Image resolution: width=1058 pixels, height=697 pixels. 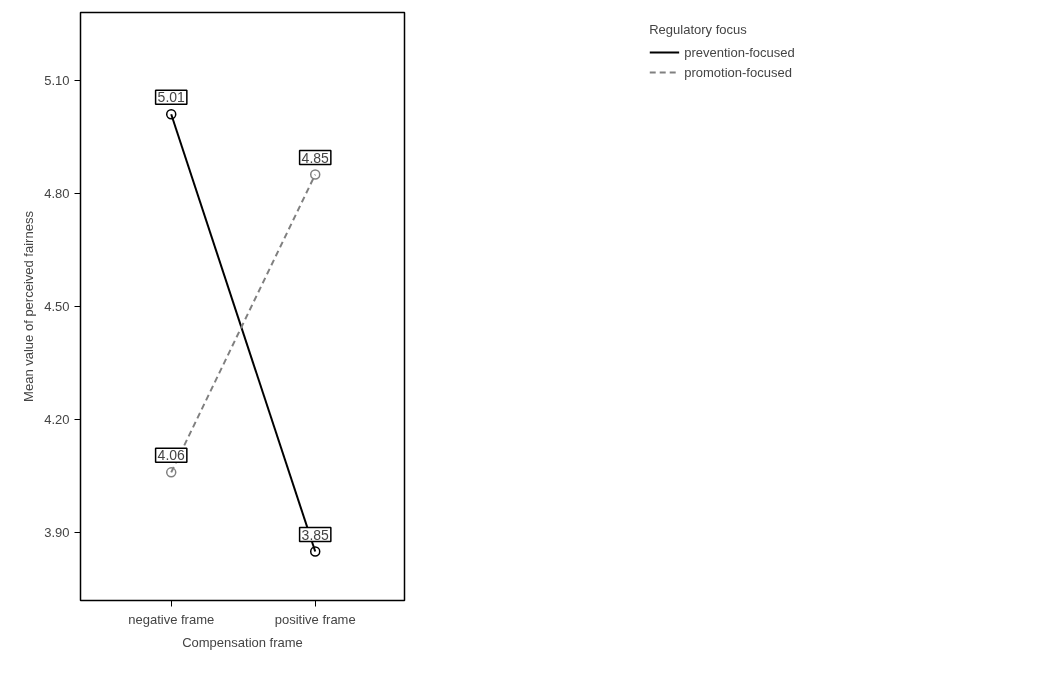 What do you see at coordinates (739, 52) in the screenshot?
I see `legend-label: prevention-focused` at bounding box center [739, 52].